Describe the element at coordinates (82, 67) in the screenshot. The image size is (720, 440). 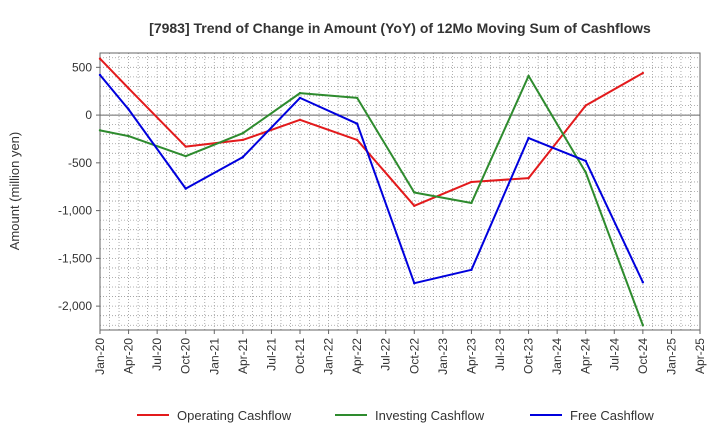
I see `y-tick-label: 500` at that location.